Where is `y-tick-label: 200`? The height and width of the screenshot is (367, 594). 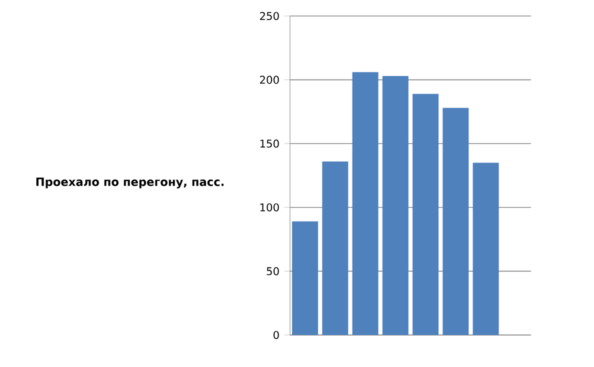
y-tick-label: 200 is located at coordinates (269, 80).